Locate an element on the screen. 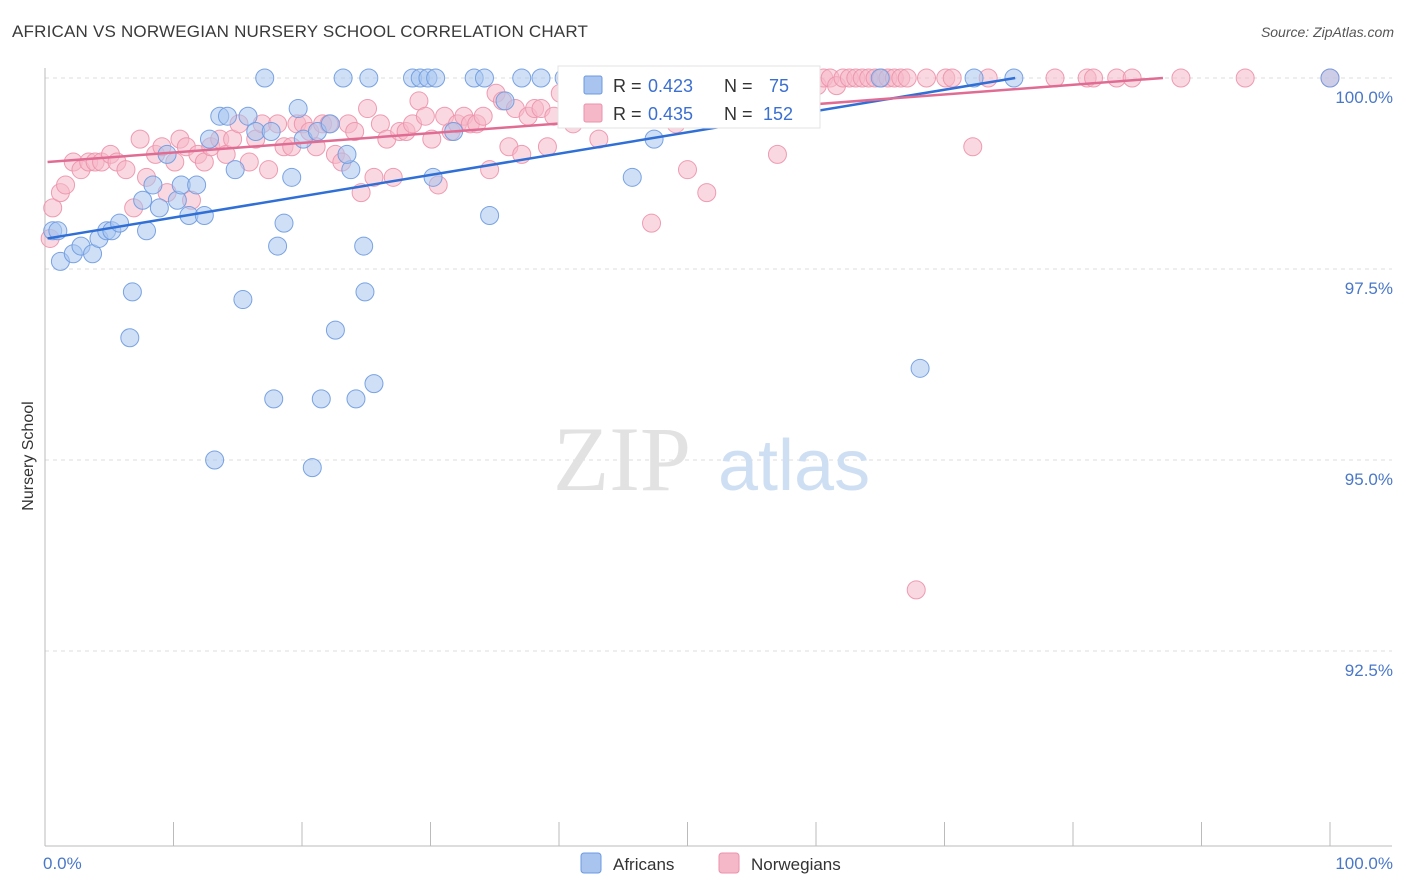 The width and height of the screenshot is (1406, 892). legend-norwegians-label: Norwegians is located at coordinates (796, 864).